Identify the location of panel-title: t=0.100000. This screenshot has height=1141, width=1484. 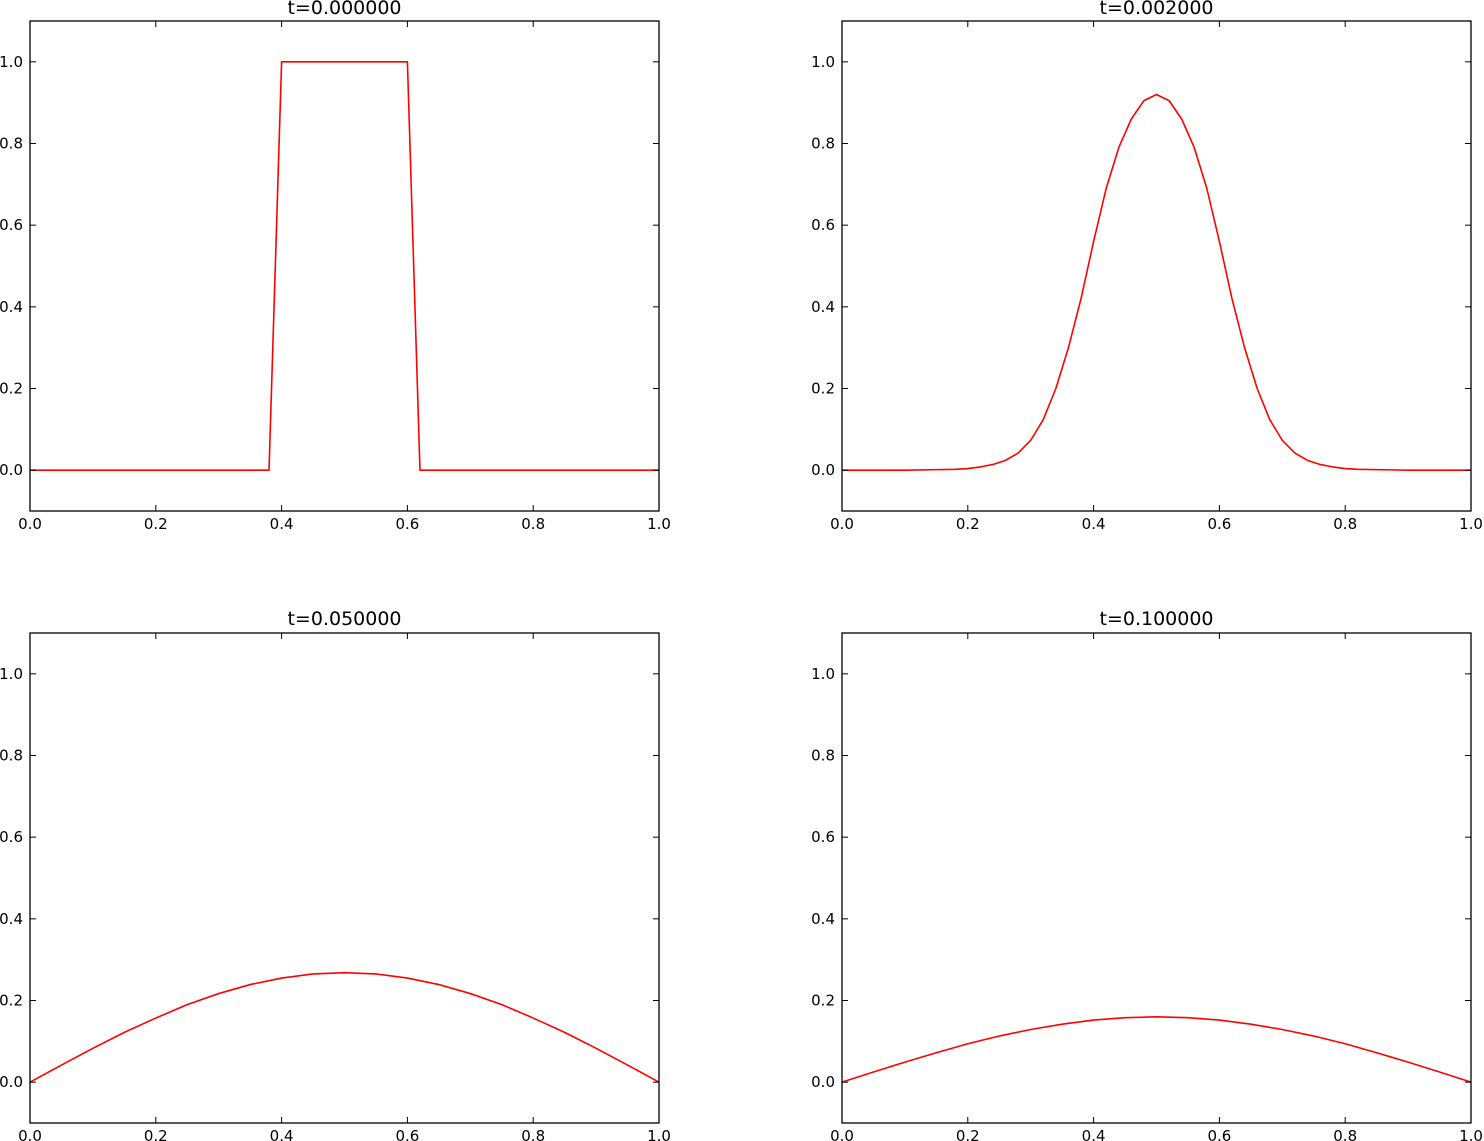
(1156, 619).